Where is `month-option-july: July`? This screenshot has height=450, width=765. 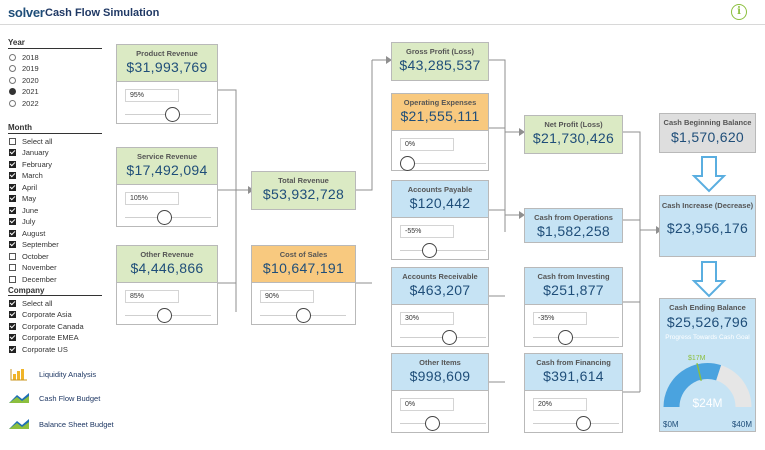
month-option-july: July is located at coordinates (22, 222).